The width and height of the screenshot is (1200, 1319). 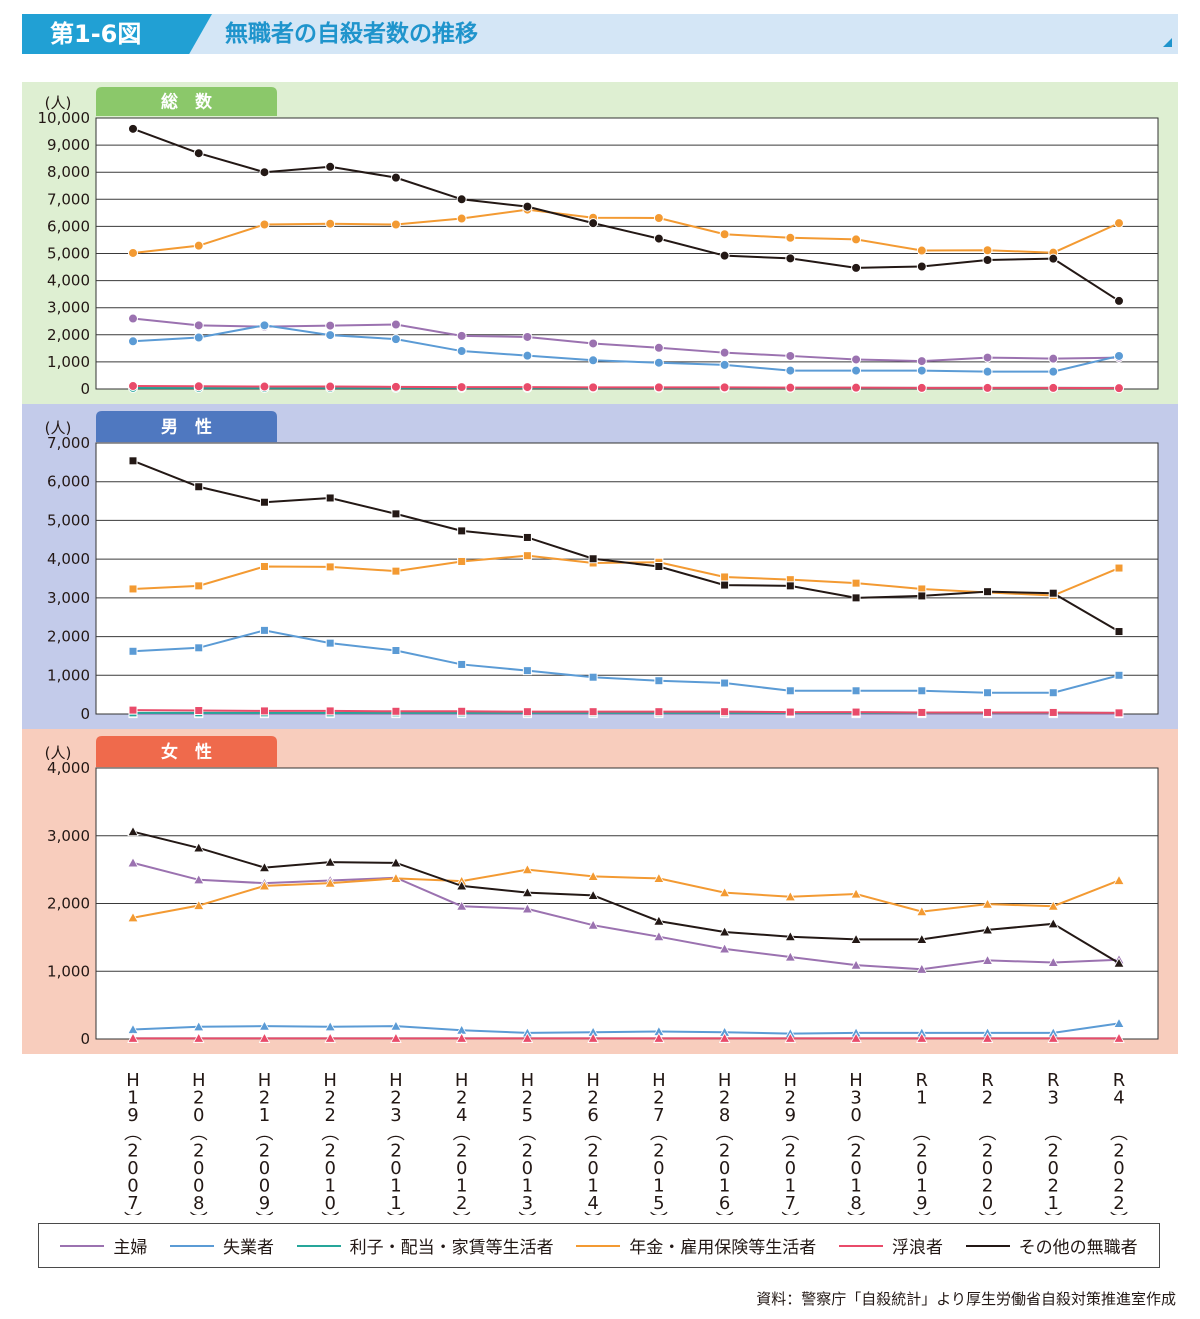 I want to click on y-tick-label: 8,000, so click(x=68, y=172).